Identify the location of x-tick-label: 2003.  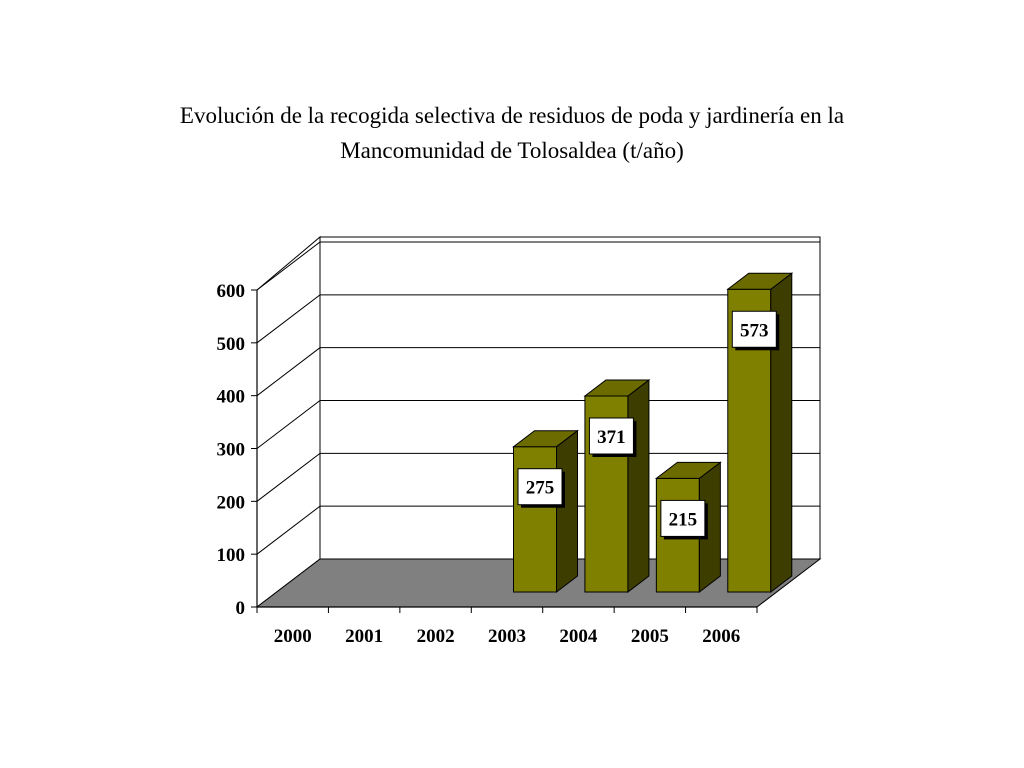
(507, 636).